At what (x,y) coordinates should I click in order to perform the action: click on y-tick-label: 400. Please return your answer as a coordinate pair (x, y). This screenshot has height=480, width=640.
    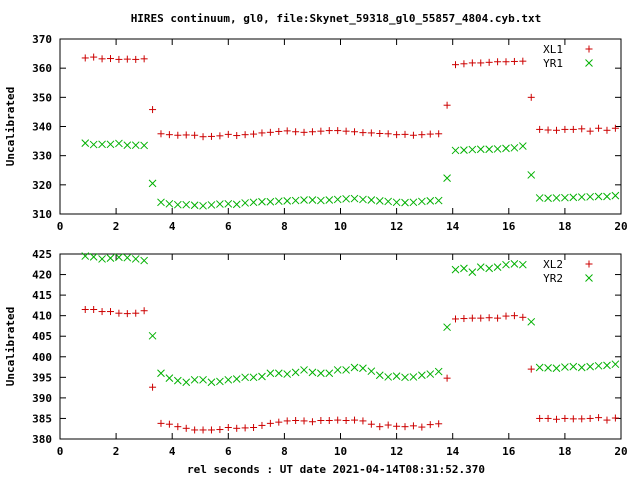
    Looking at the image, I should click on (42, 357).